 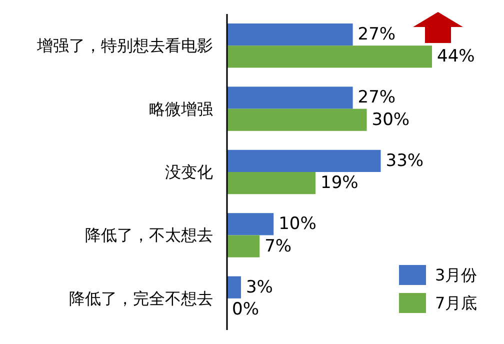 What do you see at coordinates (456, 56) in the screenshot?
I see `data-label: 44%` at bounding box center [456, 56].